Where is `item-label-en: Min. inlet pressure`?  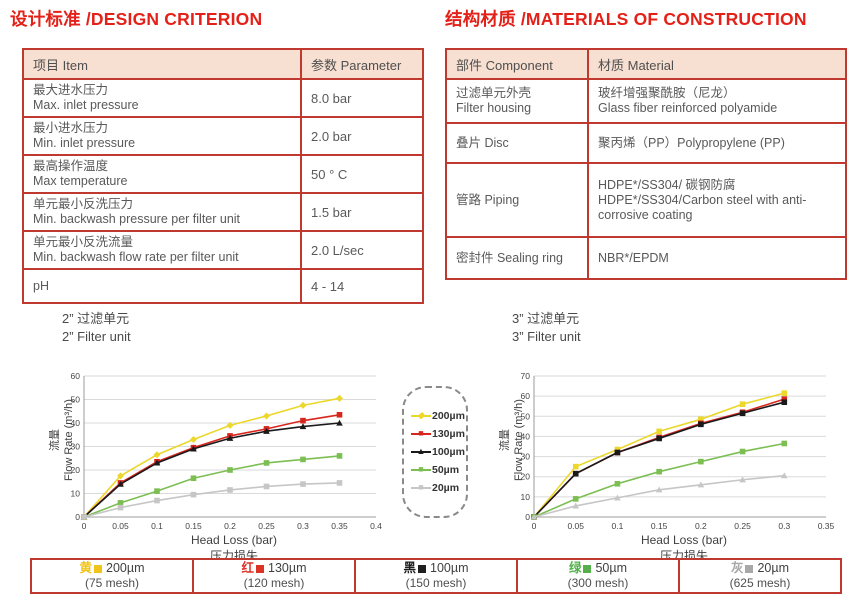 item-label-en: Min. inlet pressure is located at coordinates (84, 143).